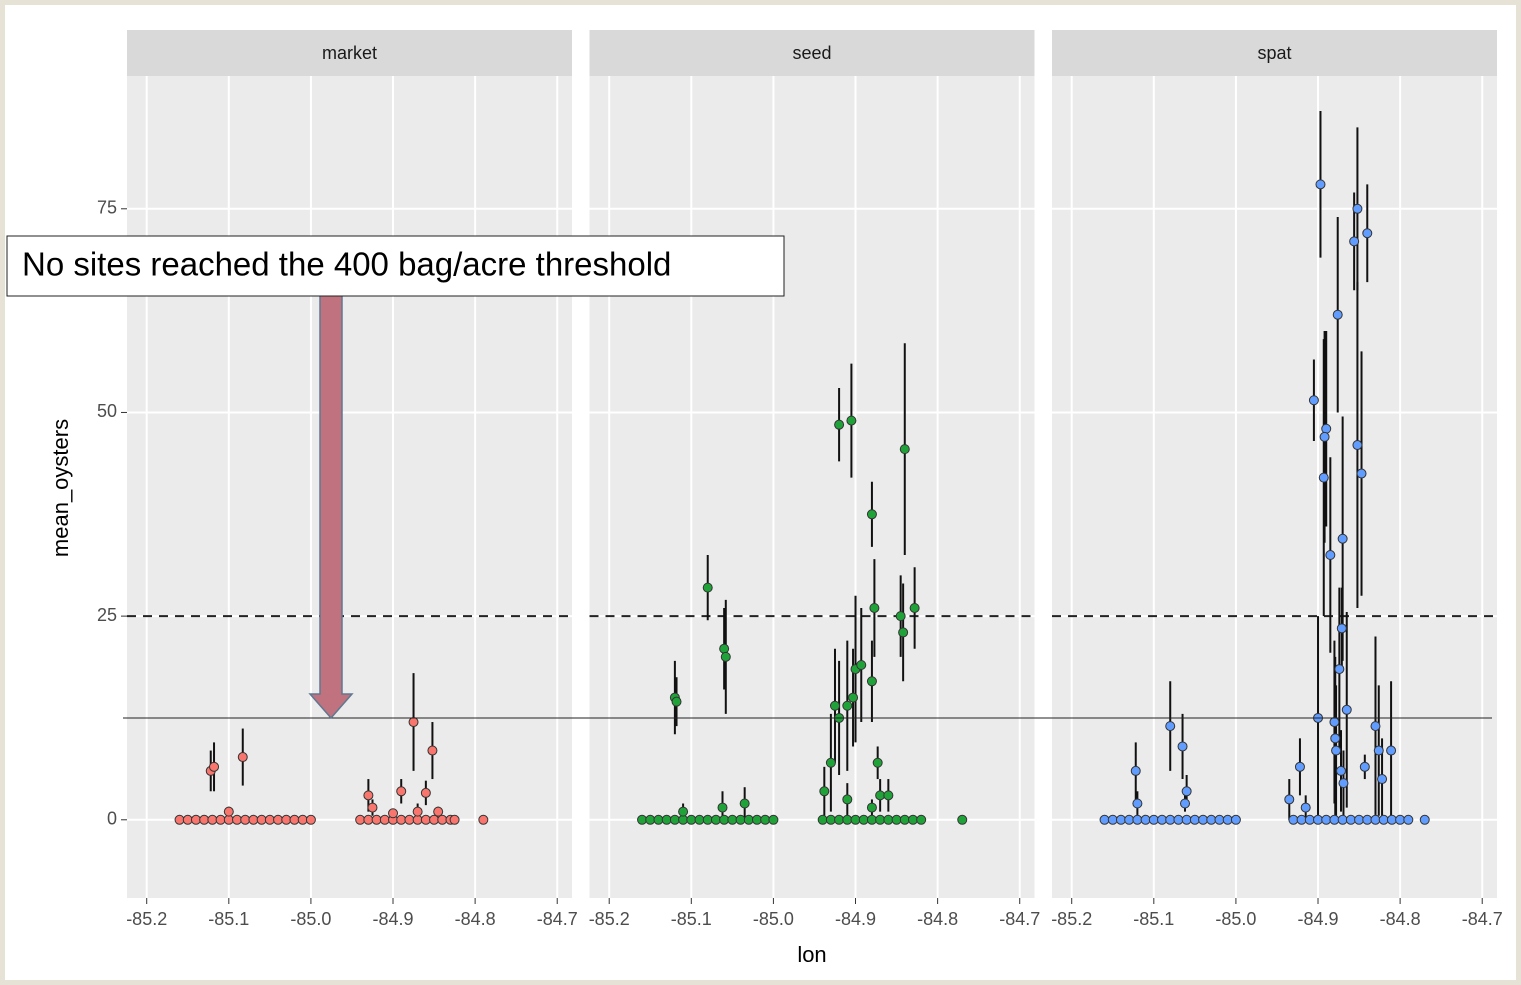  Describe the element at coordinates (349, 53) in the screenshot. I see `facet-title: market` at that location.